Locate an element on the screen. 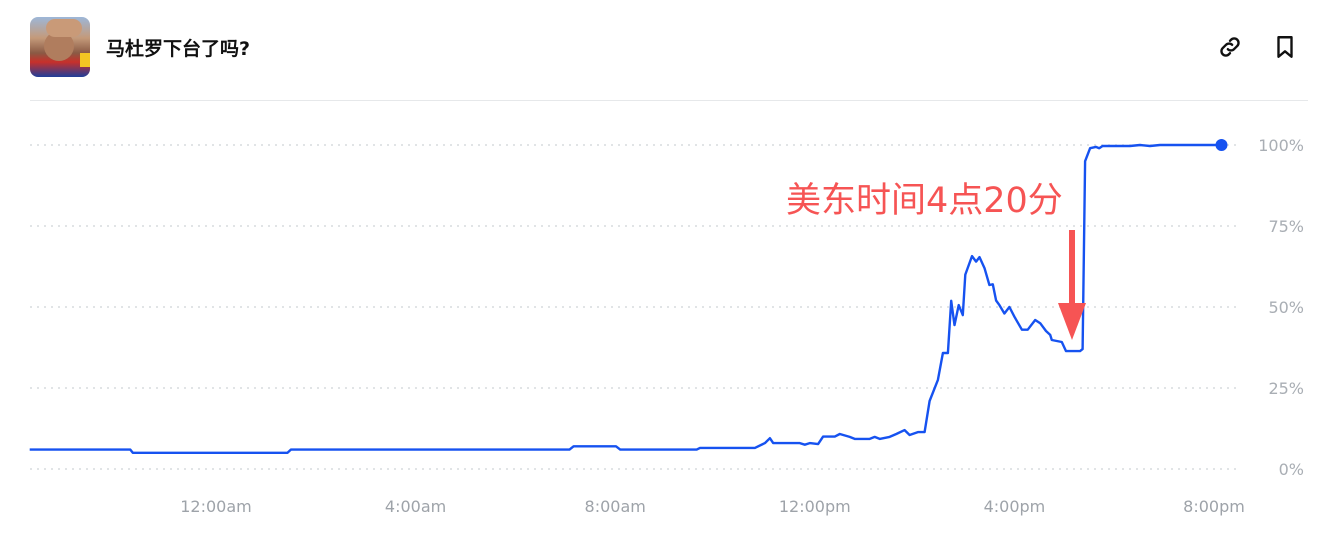  y-tick-label: 75% is located at coordinates (1286, 226).